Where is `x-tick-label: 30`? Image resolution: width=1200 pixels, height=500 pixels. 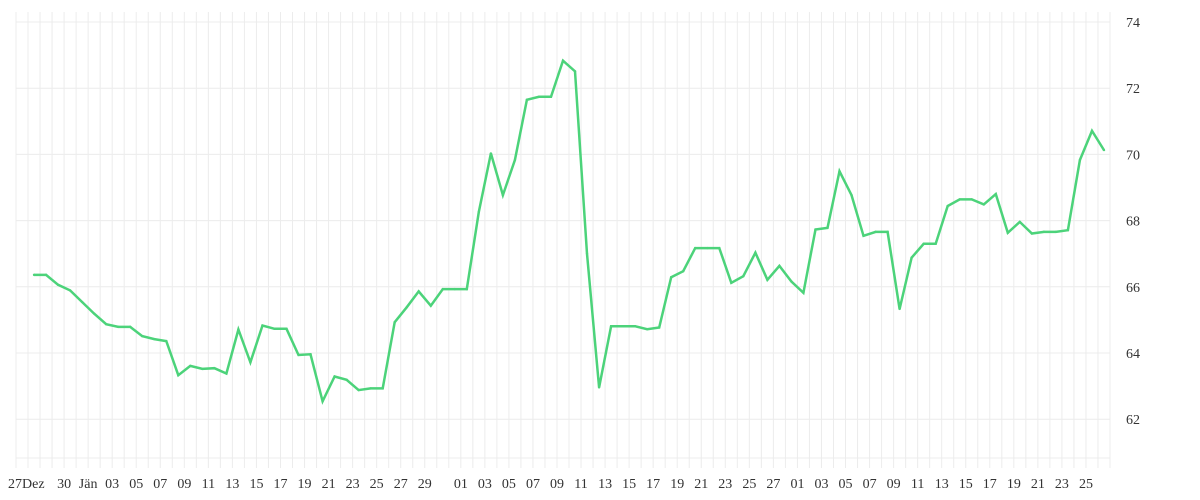
x-tick-label: 30 is located at coordinates (64, 484).